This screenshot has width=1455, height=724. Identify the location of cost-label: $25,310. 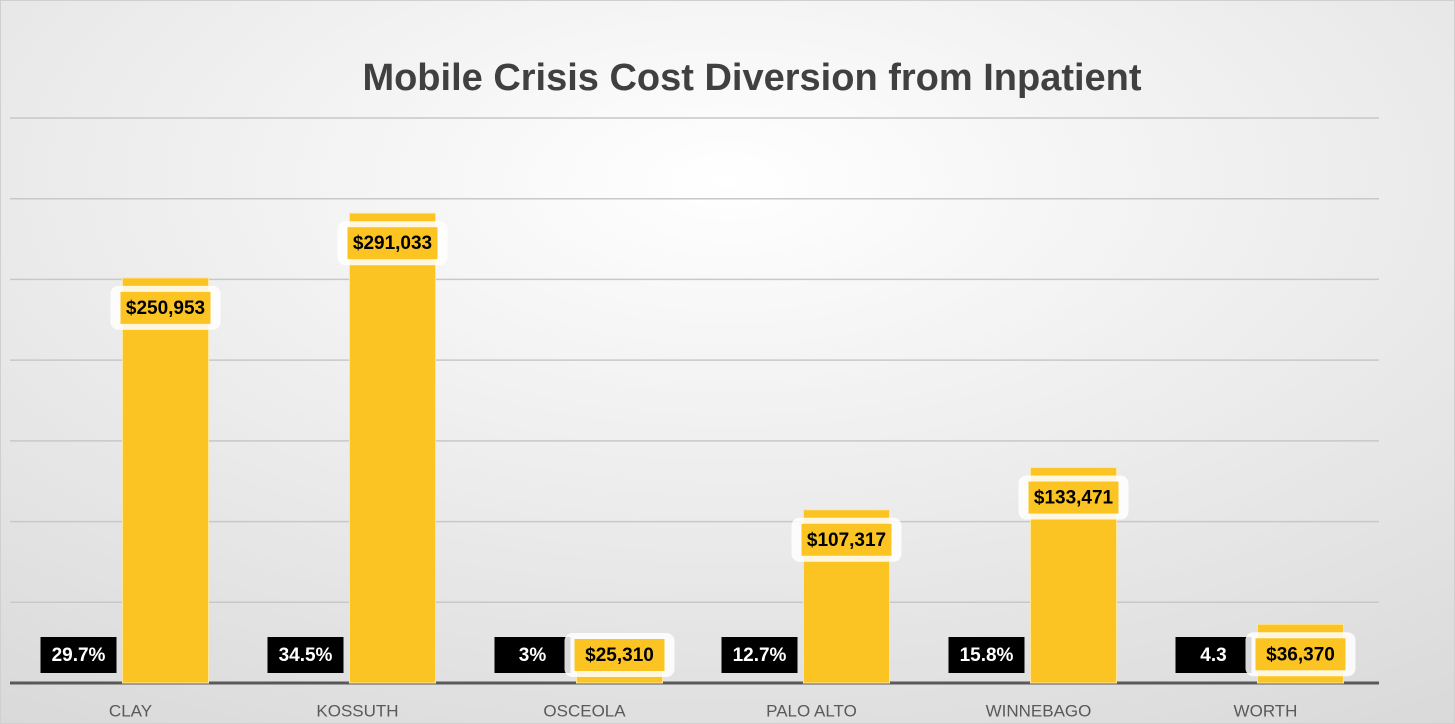
(619, 655).